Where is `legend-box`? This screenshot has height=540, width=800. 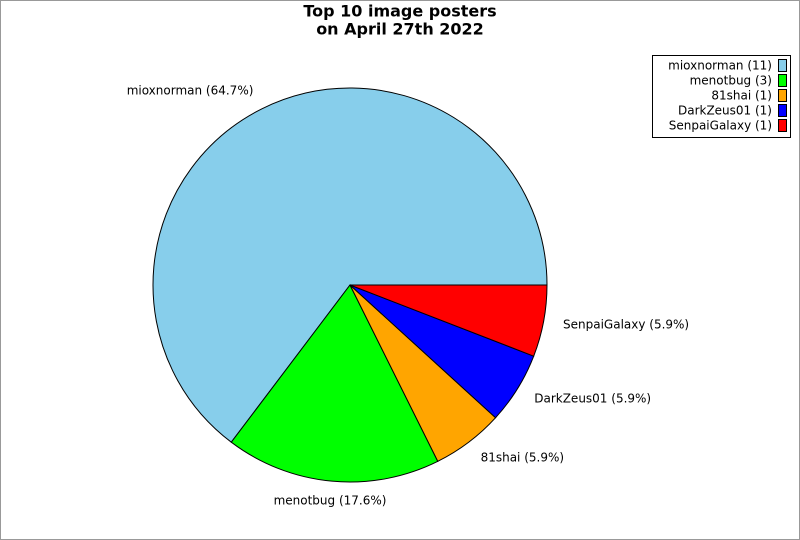
legend-box is located at coordinates (721, 96).